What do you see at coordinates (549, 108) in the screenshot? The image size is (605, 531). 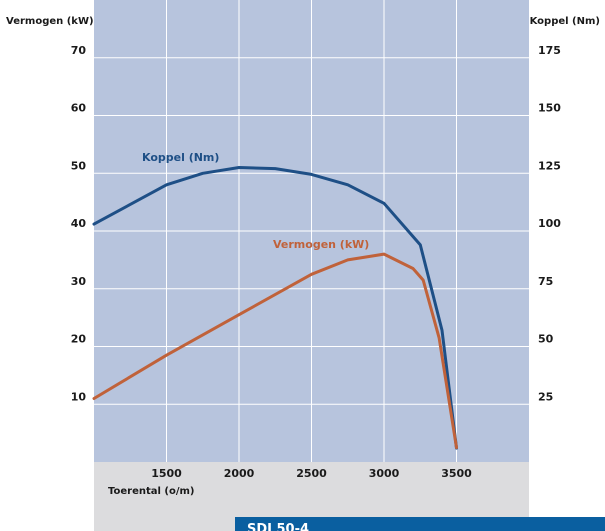 I see `y-right-tick-label: 150` at bounding box center [549, 108].